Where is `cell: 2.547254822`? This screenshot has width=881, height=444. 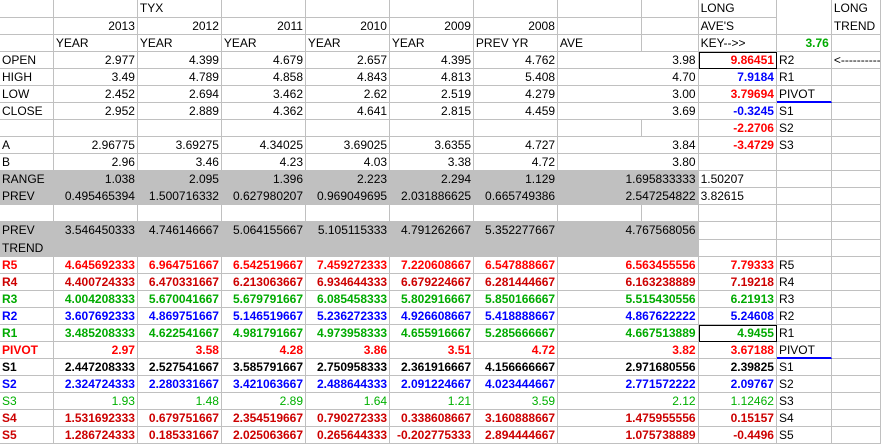
cell: 2.547254822 is located at coordinates (628, 196).